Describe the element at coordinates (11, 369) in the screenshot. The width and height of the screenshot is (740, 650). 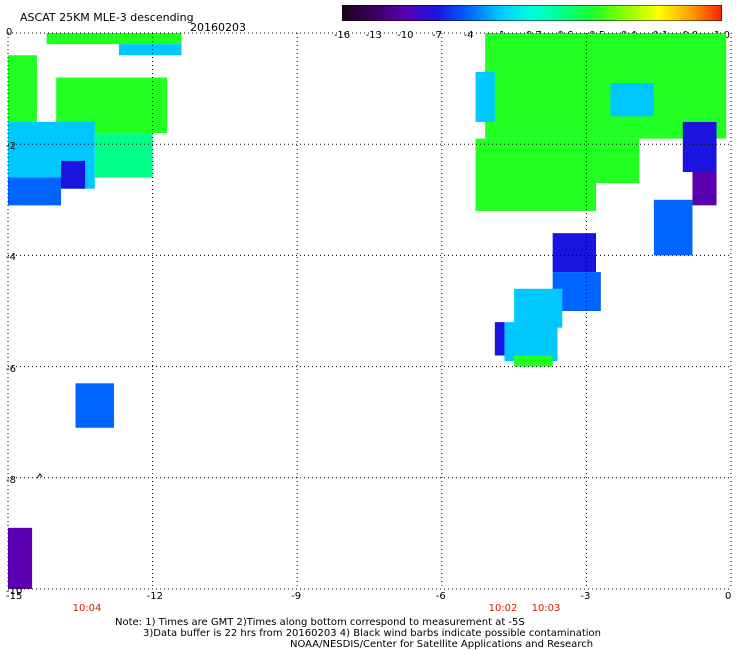
I see `y-tick-label: -6` at that location.